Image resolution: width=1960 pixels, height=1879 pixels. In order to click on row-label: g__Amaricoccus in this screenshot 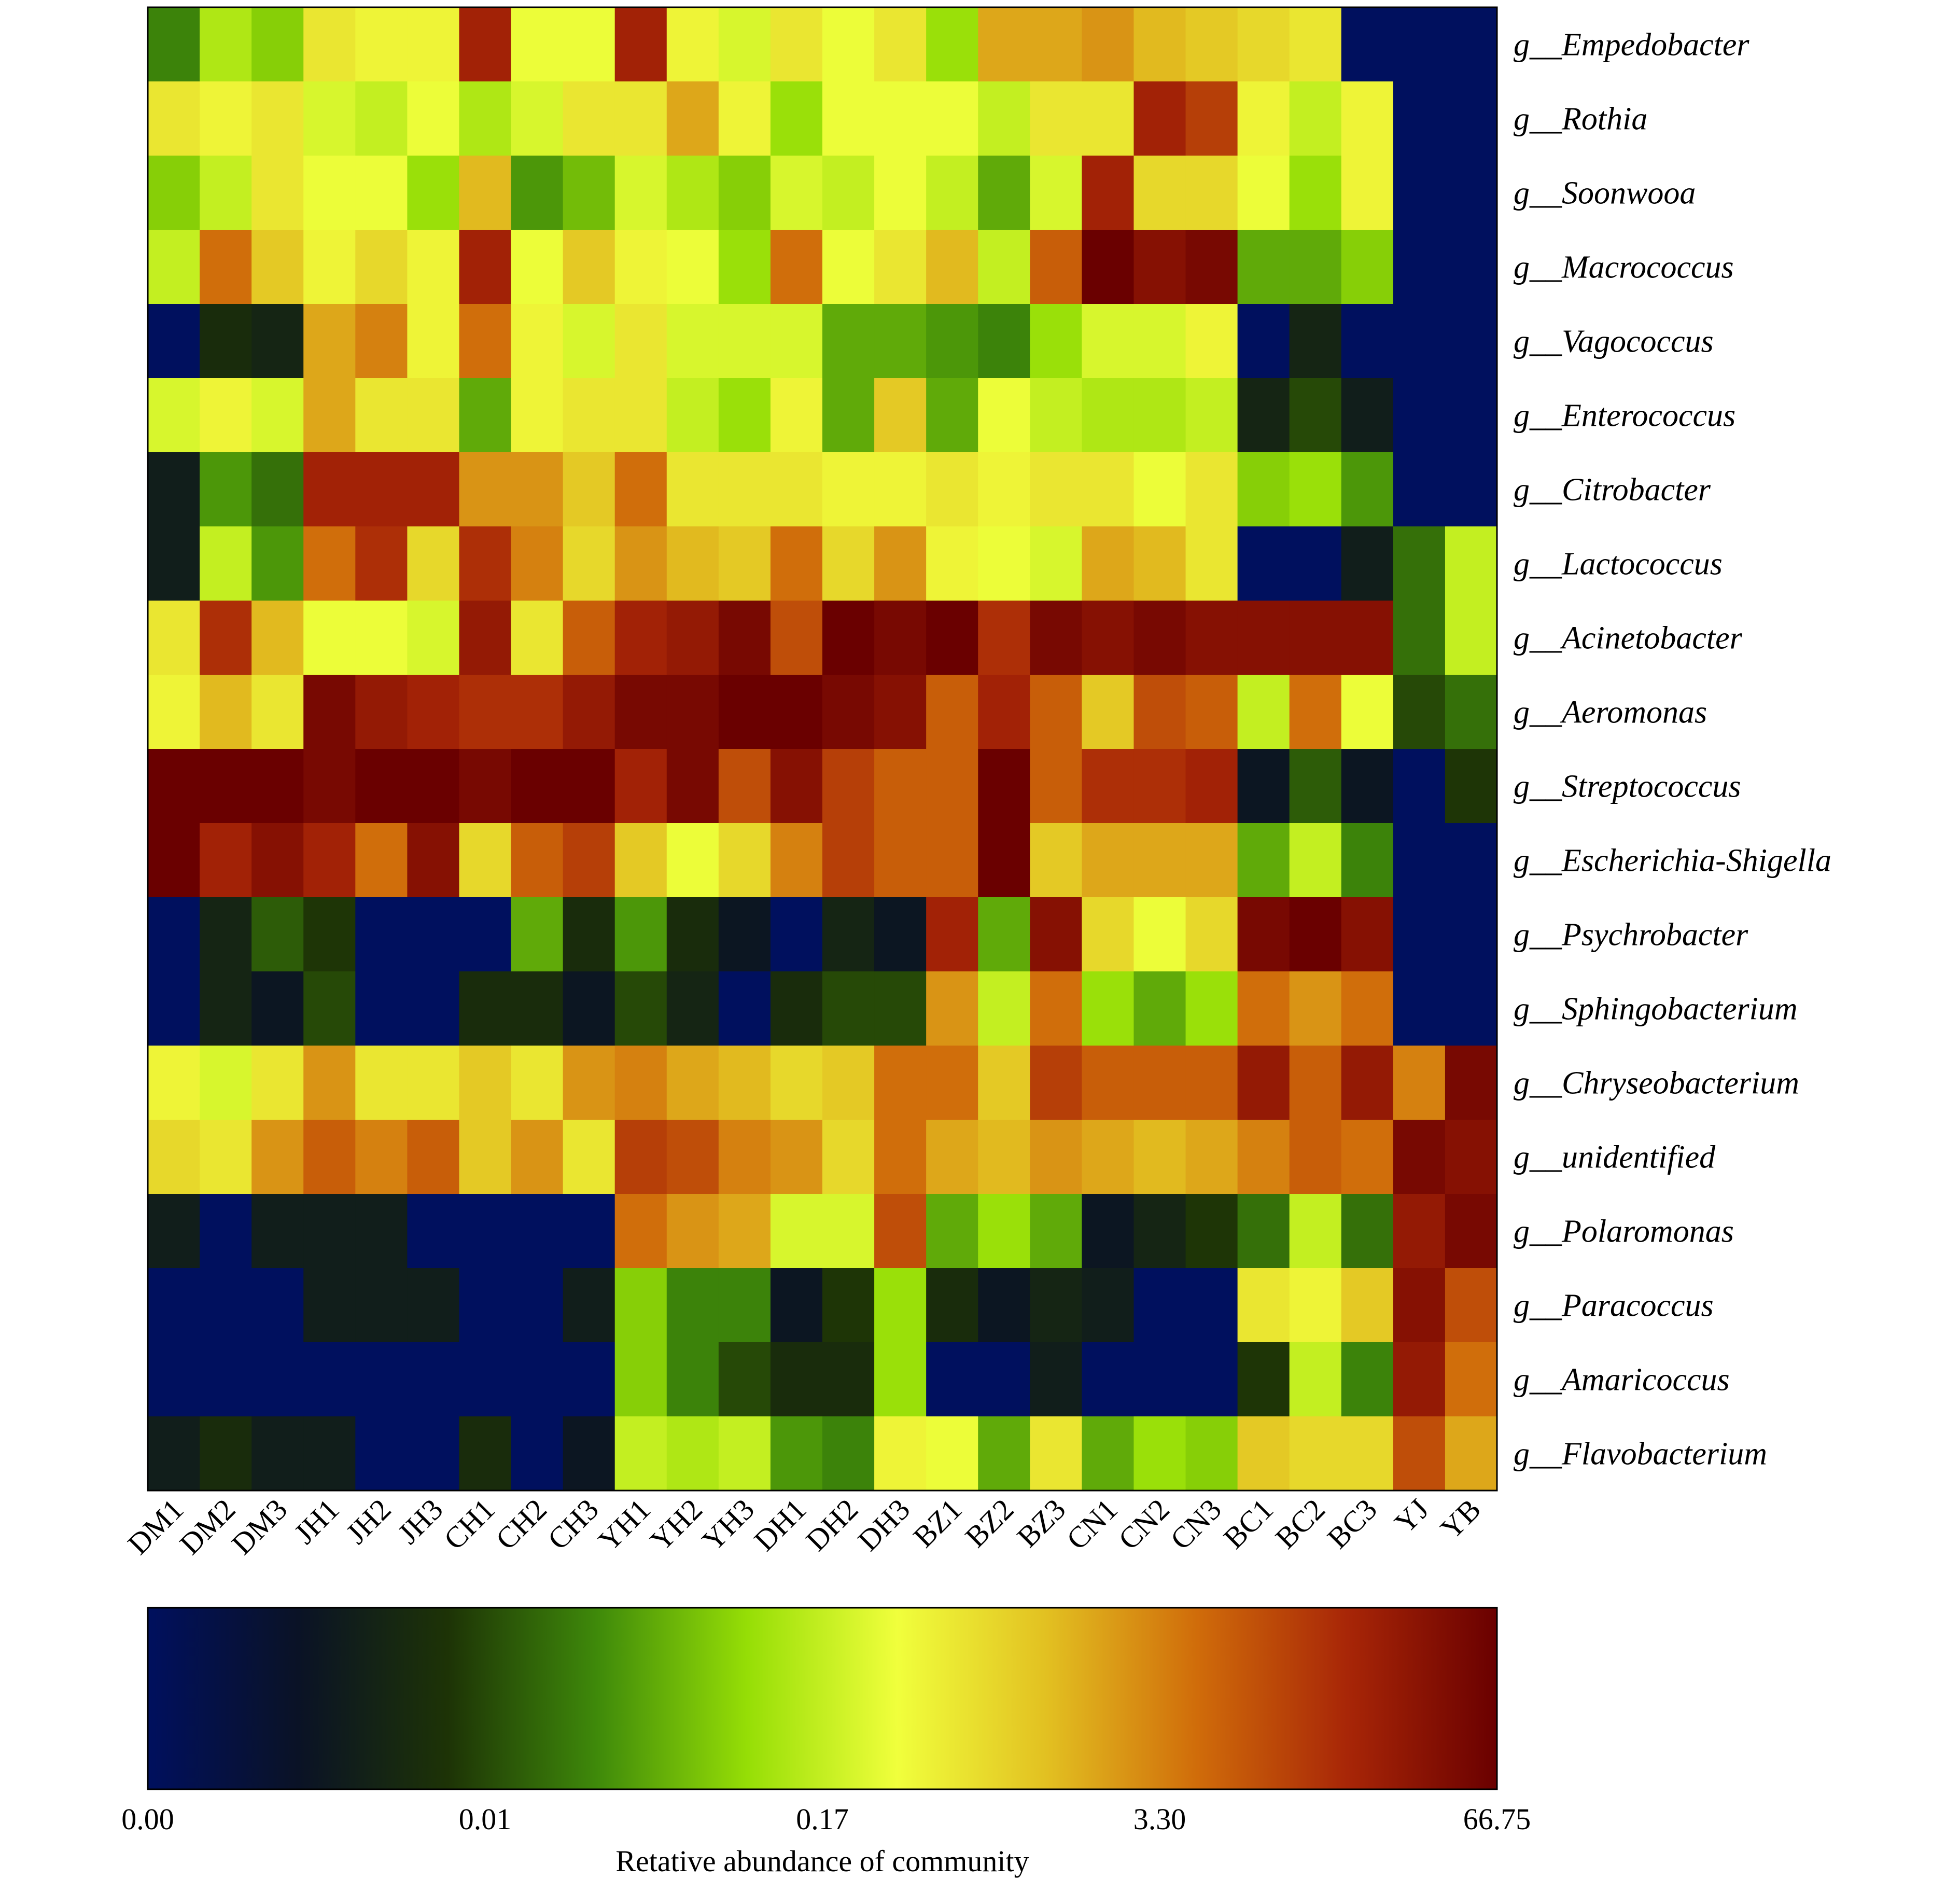, I will do `click(1622, 1380)`.